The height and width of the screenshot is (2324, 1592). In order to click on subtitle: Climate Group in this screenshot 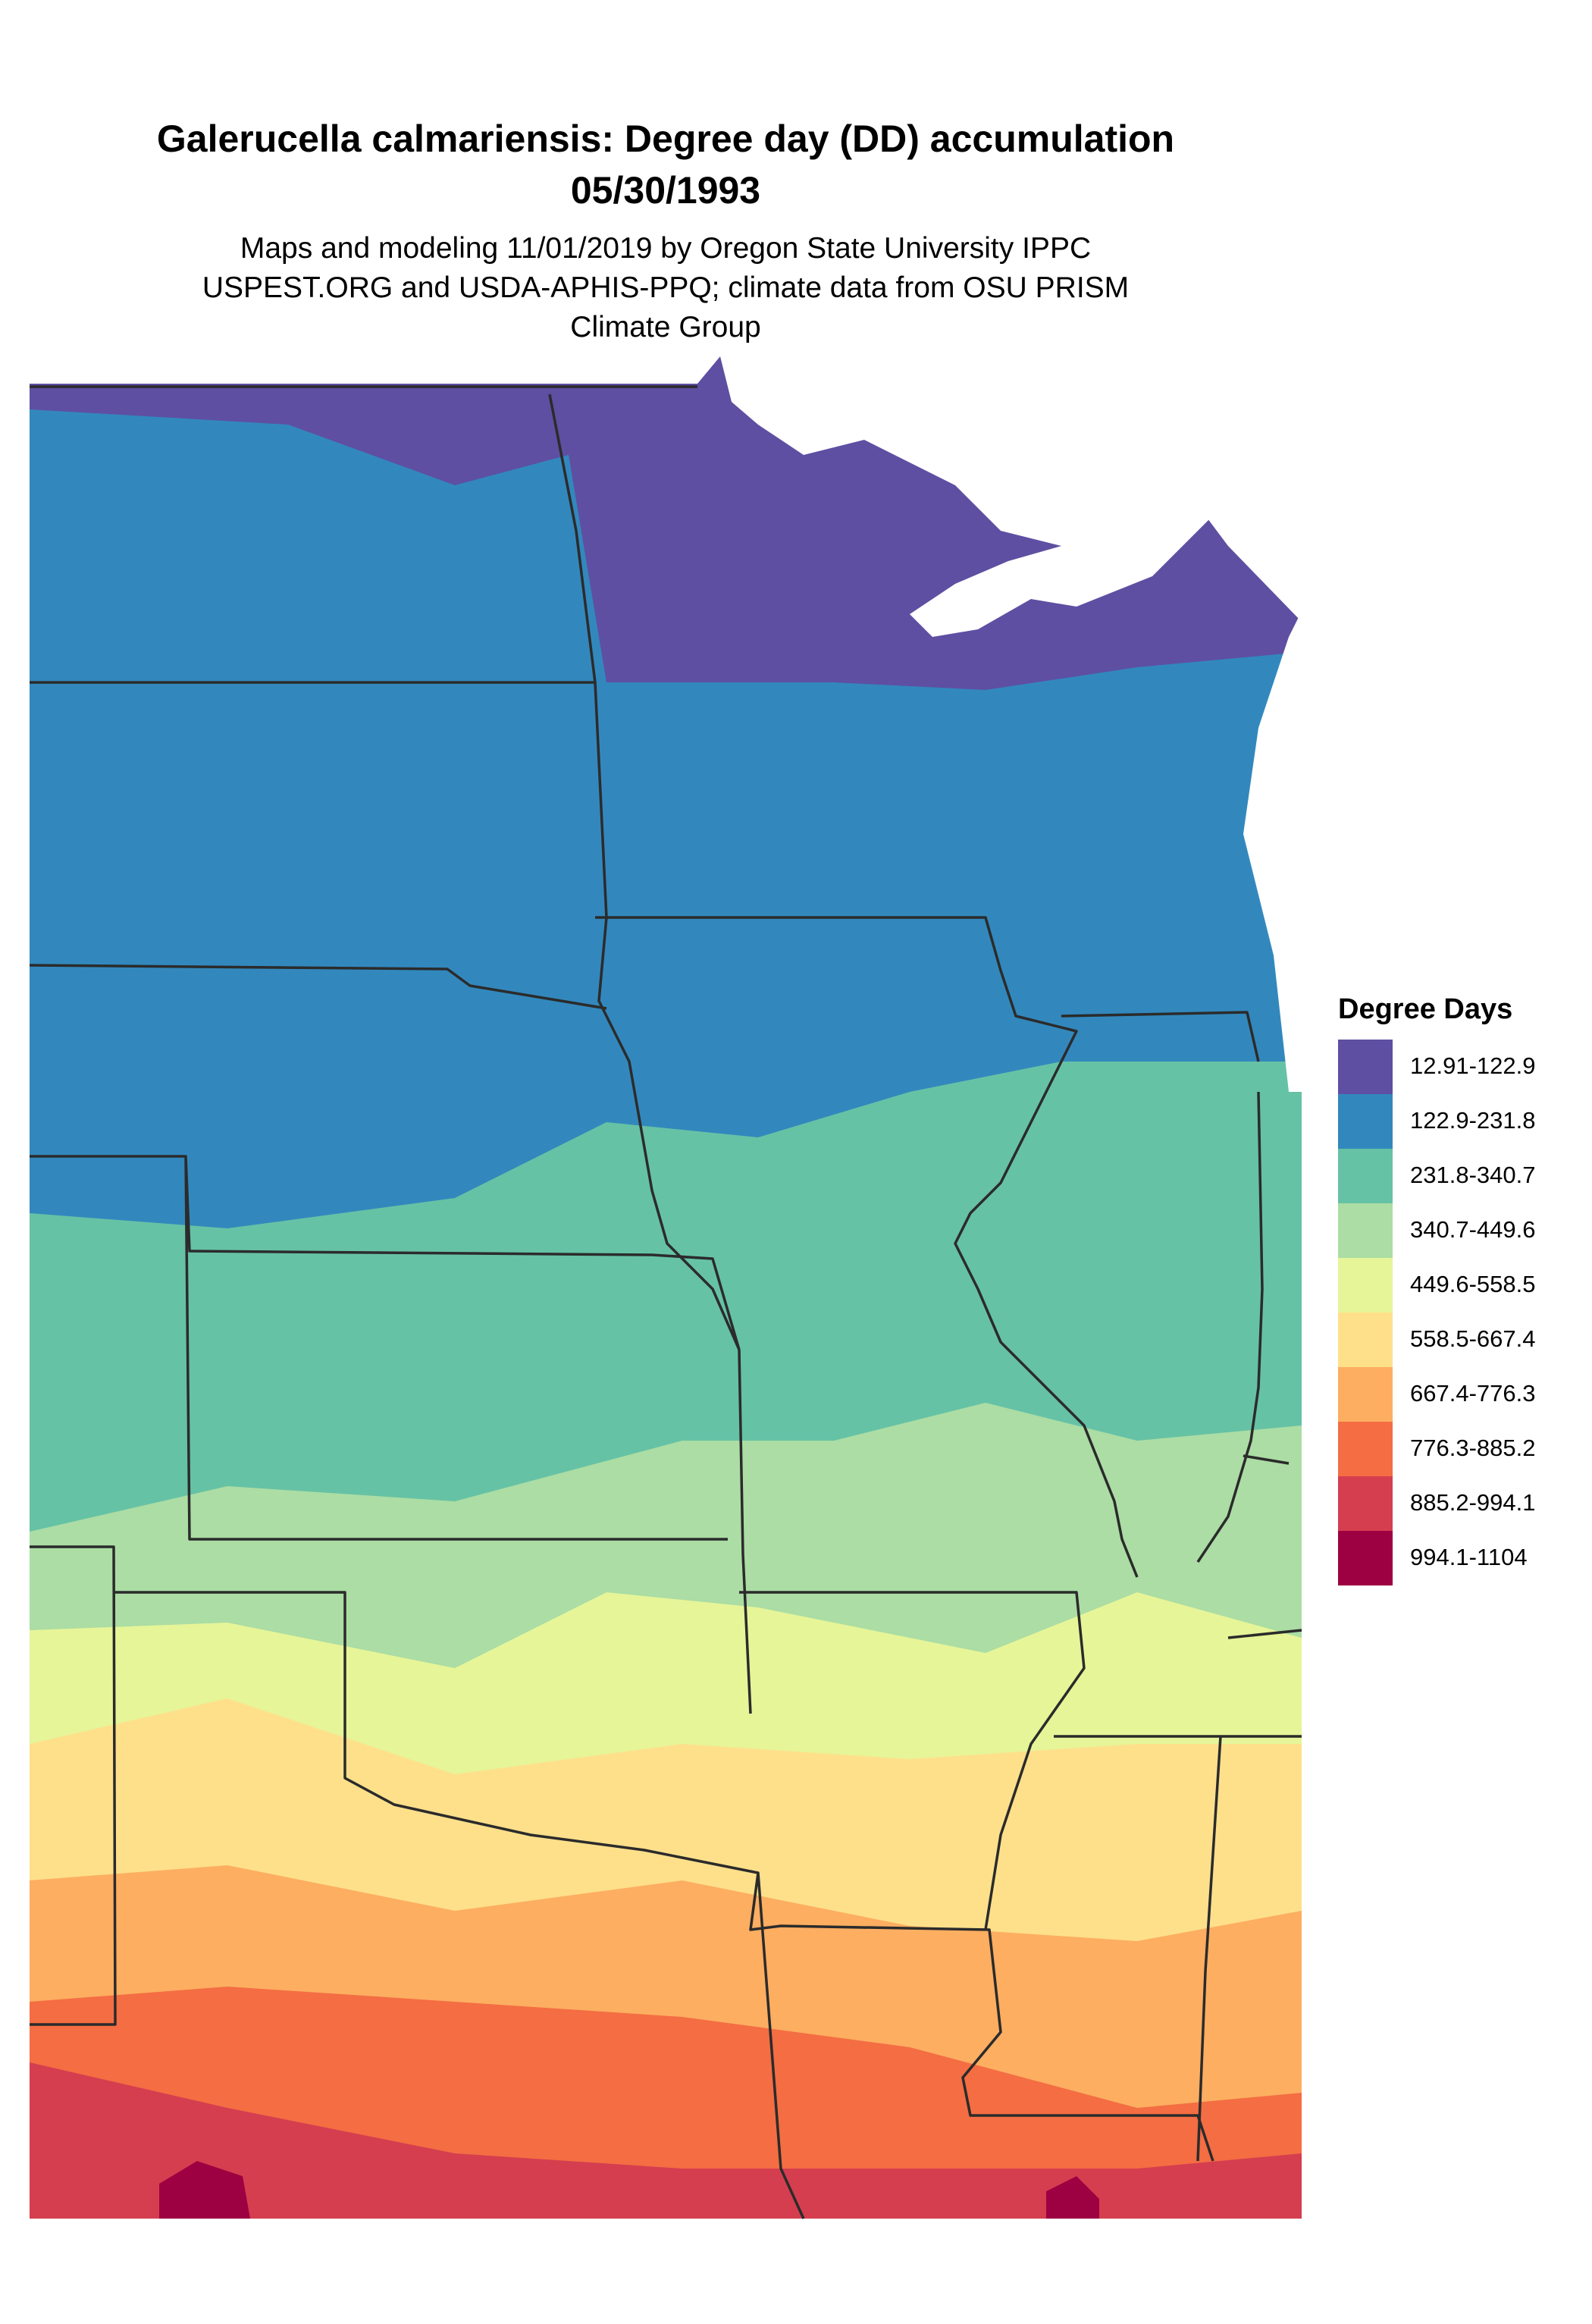, I will do `click(665, 327)`.